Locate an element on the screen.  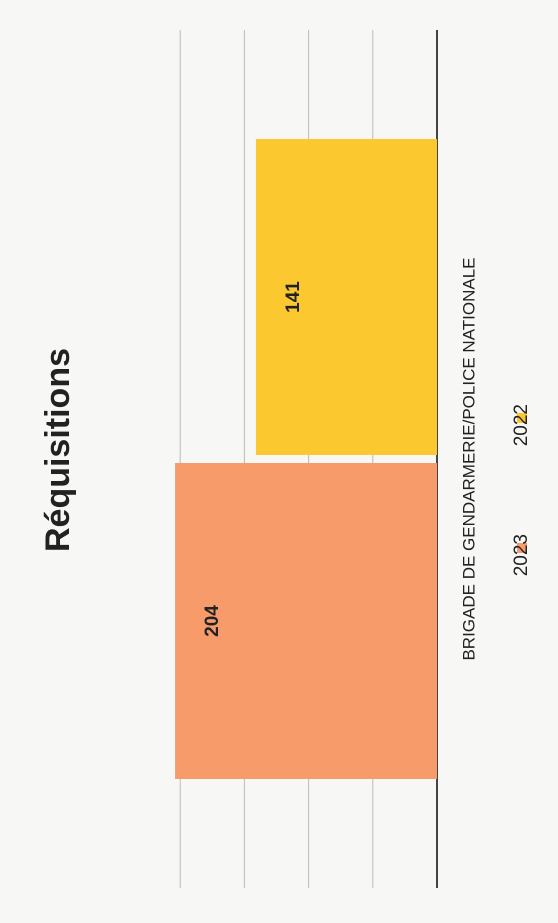
legend-label: 2023 is located at coordinates (521, 555).